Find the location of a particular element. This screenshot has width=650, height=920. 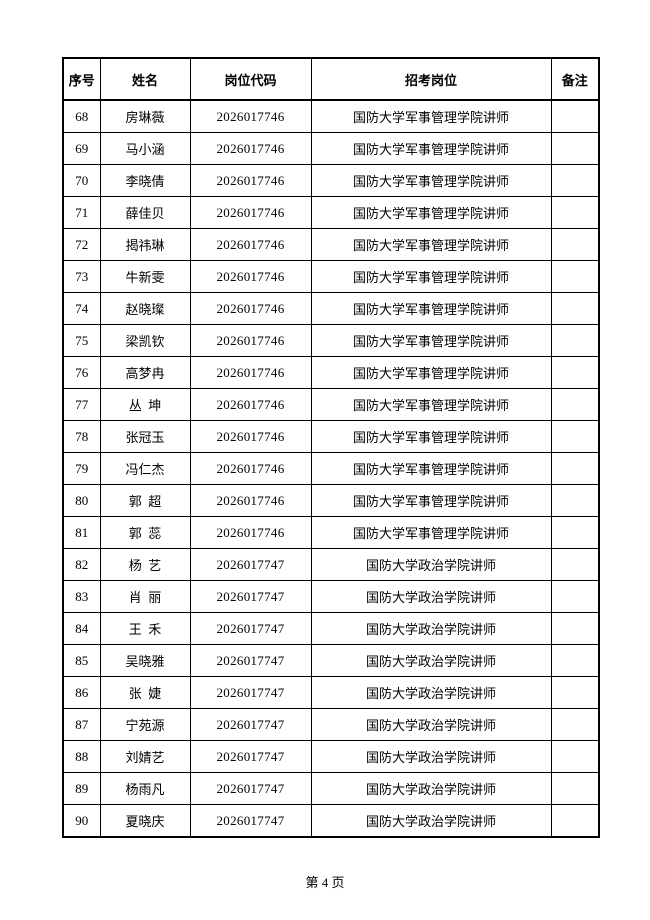

cell-name: 肖 丽 is located at coordinates (145, 596).